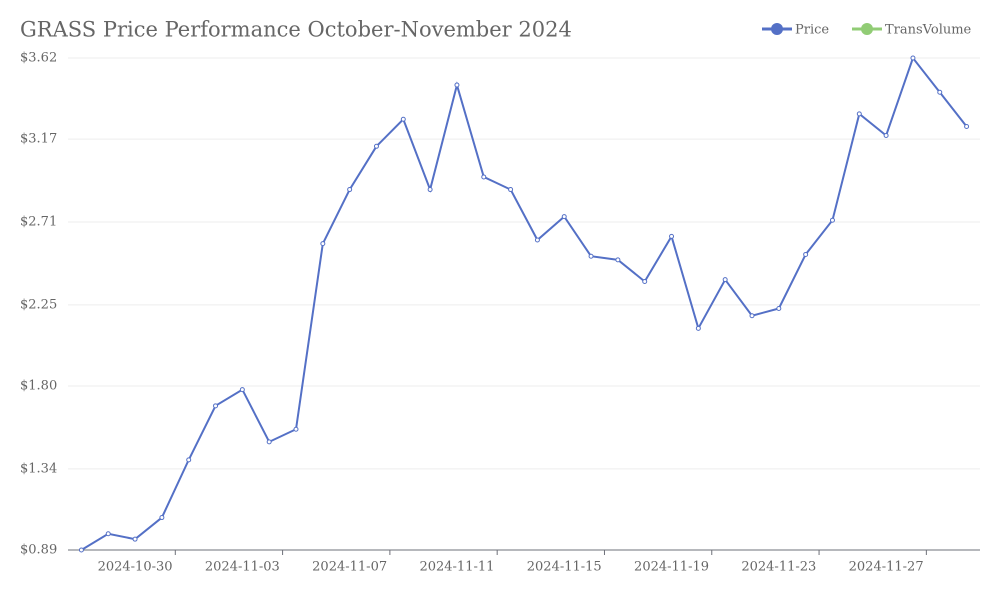  What do you see at coordinates (38, 468) in the screenshot?
I see `y-tick-label: $1.34` at bounding box center [38, 468].